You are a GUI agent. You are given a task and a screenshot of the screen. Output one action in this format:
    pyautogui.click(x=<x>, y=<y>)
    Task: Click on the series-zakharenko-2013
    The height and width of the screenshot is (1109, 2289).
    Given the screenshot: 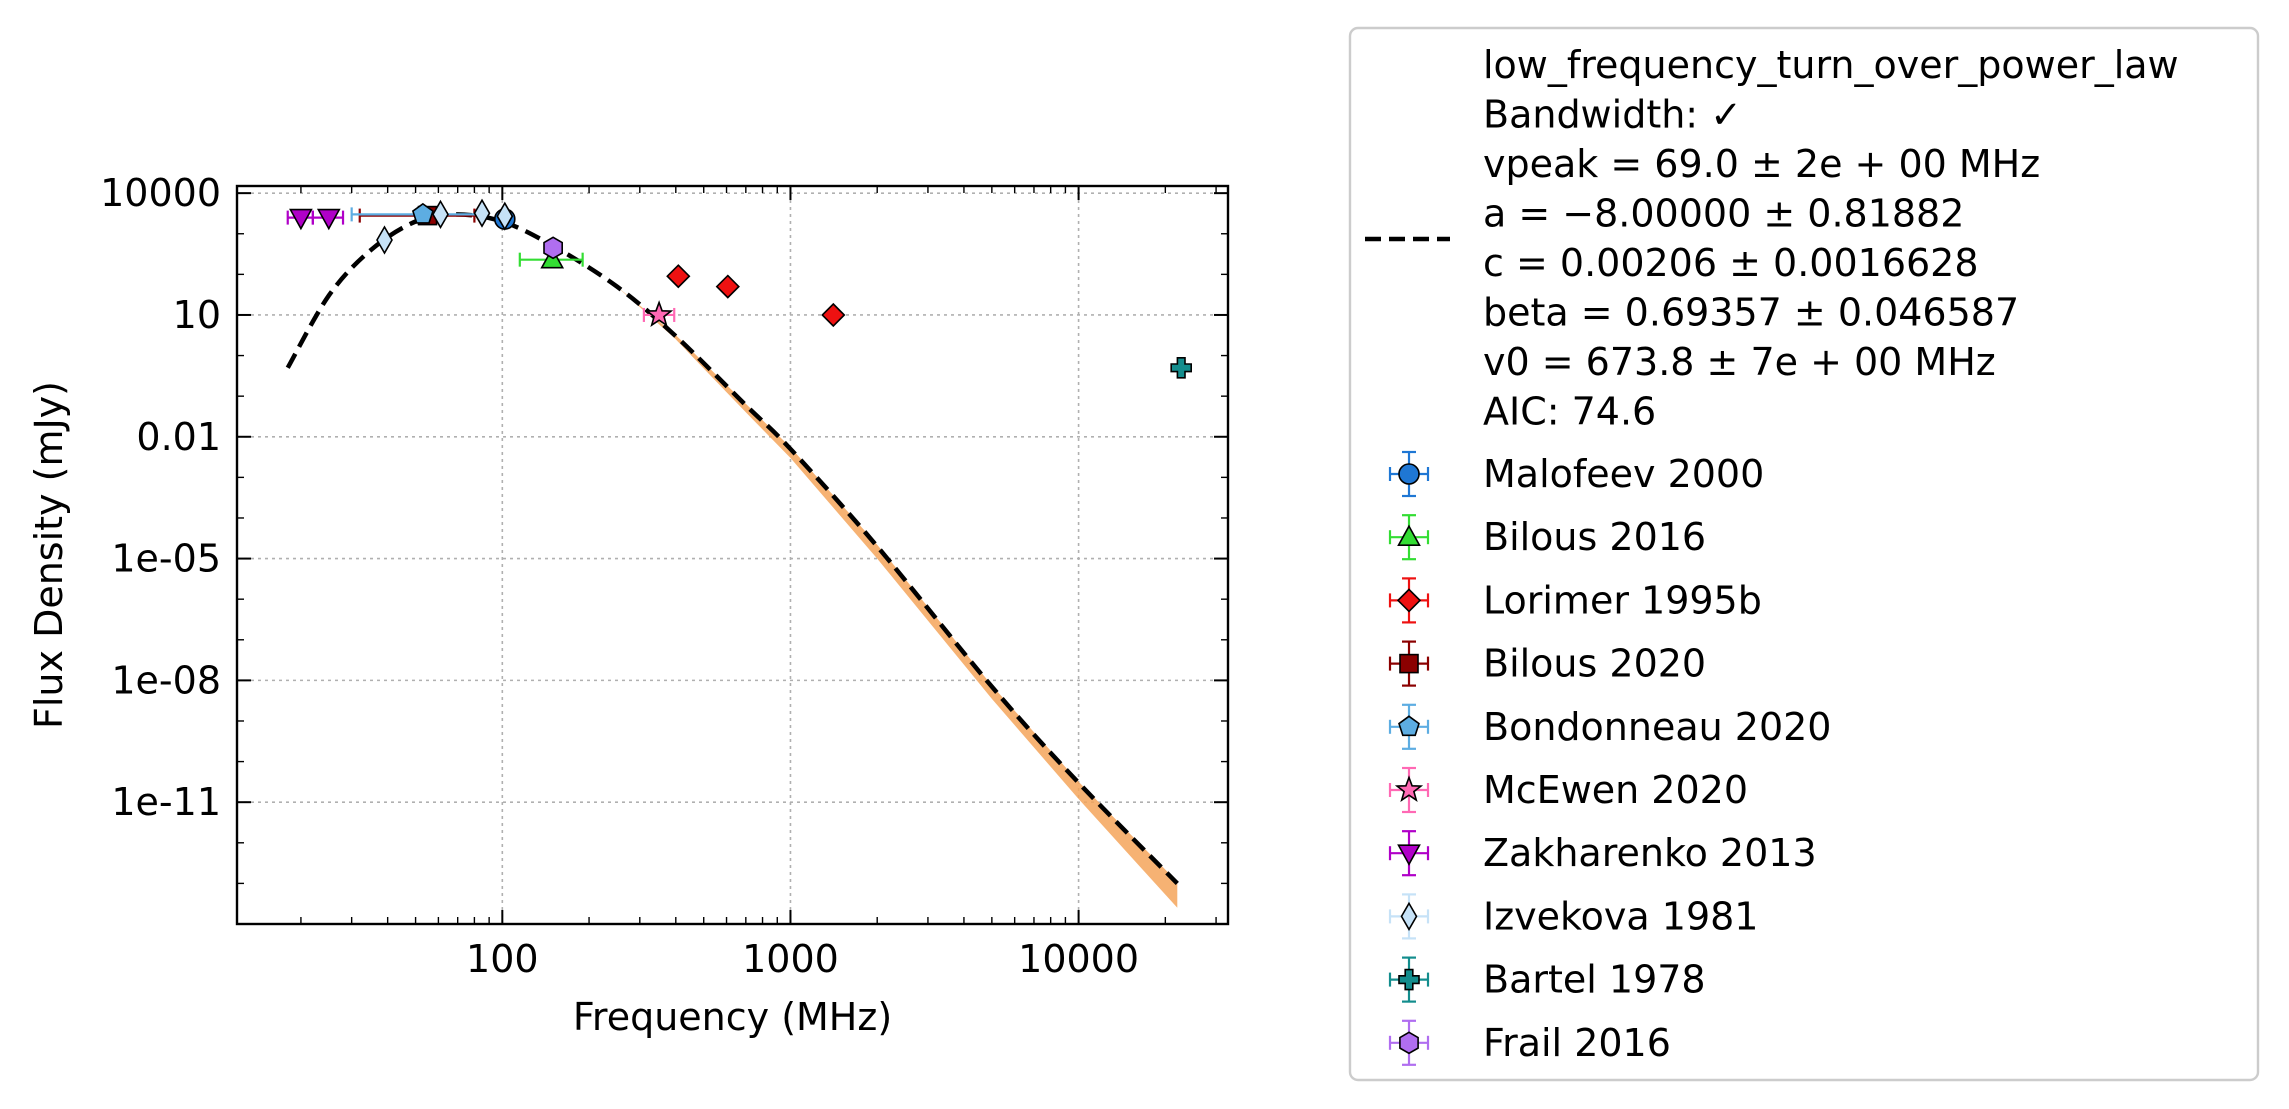 What is the action you would take?
    pyautogui.click(x=315, y=219)
    